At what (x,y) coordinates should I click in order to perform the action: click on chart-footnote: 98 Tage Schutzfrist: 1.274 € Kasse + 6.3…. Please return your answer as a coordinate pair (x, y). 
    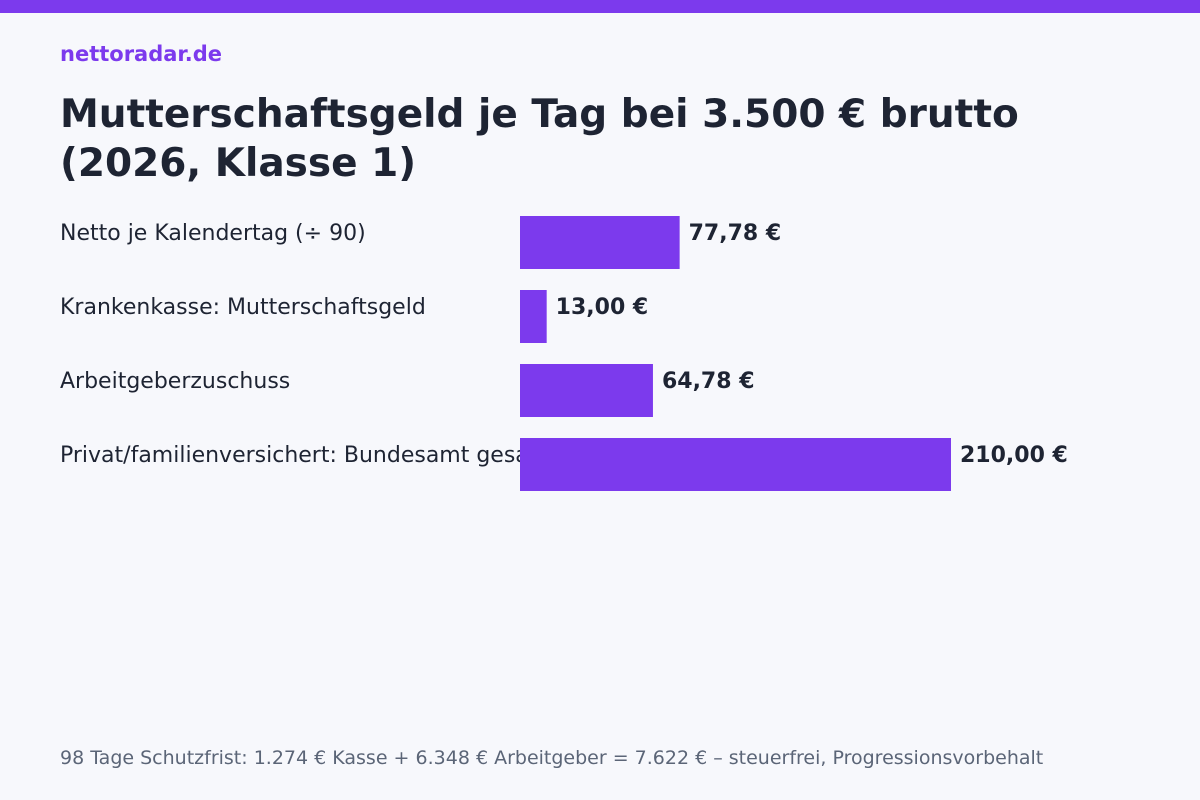
    Looking at the image, I should click on (552, 758).